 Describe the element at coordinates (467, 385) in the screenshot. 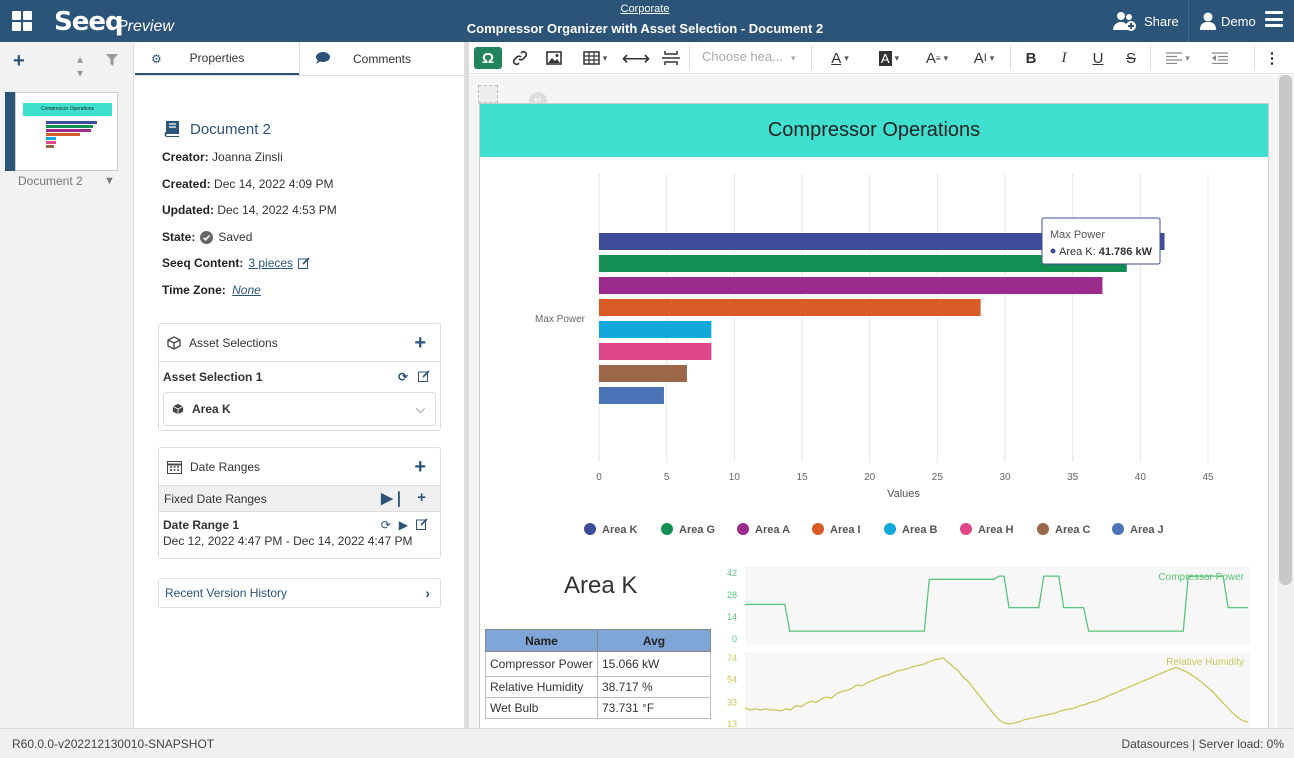

I see `panel-resize-handle` at that location.